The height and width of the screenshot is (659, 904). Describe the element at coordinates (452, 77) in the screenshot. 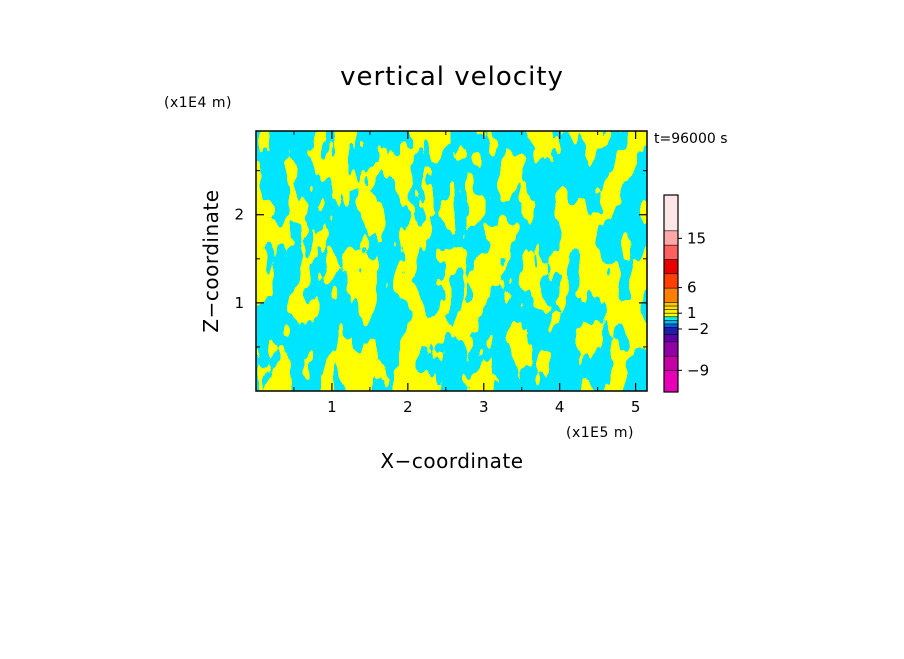

I see `chart-title: vertical velocity` at that location.